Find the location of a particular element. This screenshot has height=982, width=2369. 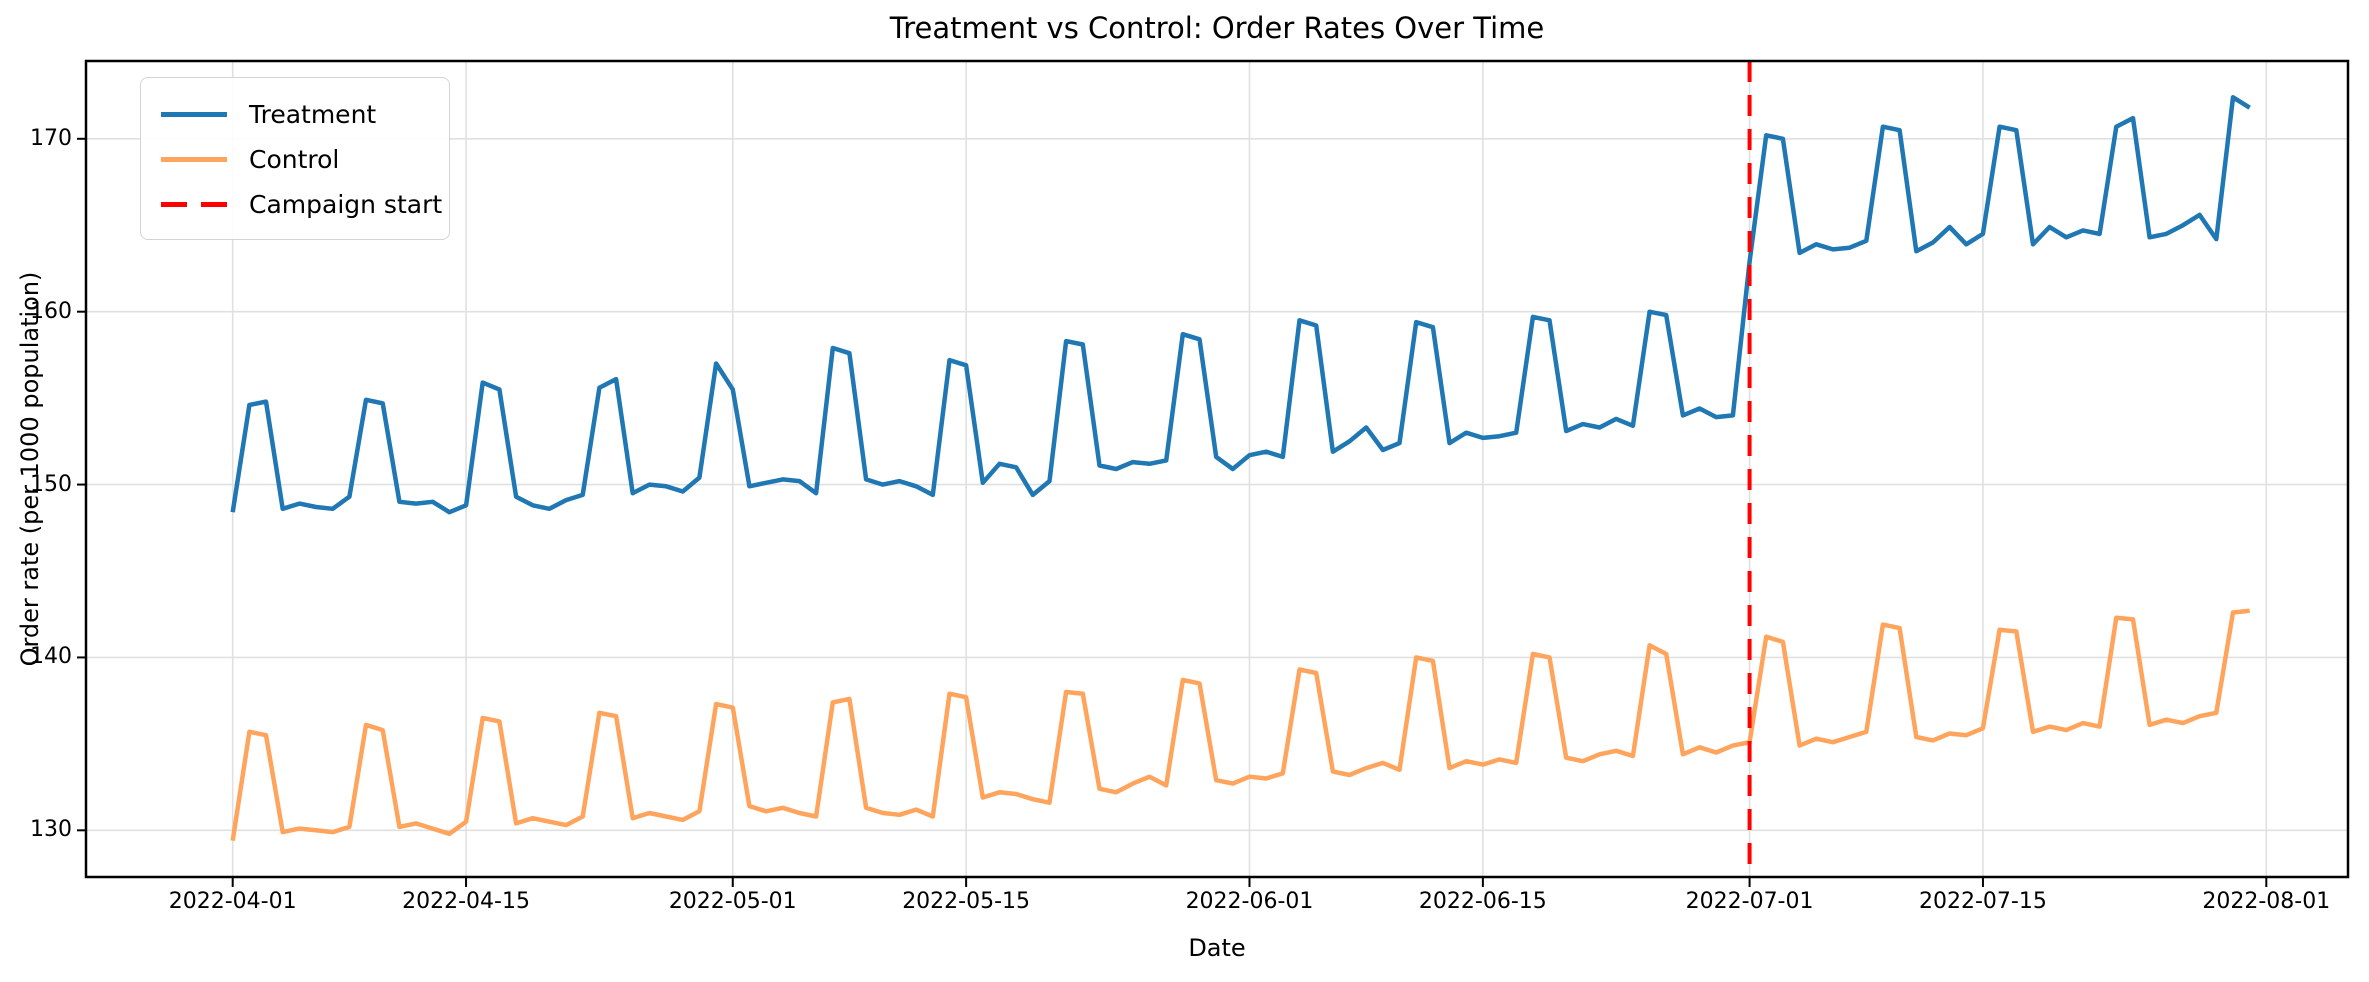

control-line-sample is located at coordinates (194, 159).